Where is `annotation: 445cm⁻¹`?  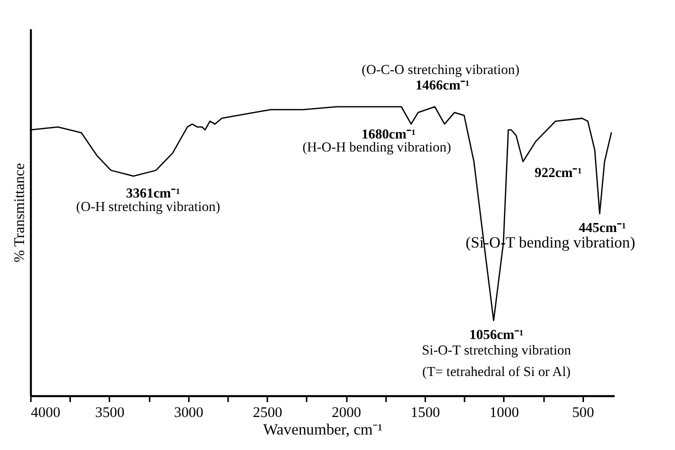
annotation: 445cm⁻¹ is located at coordinates (602, 227).